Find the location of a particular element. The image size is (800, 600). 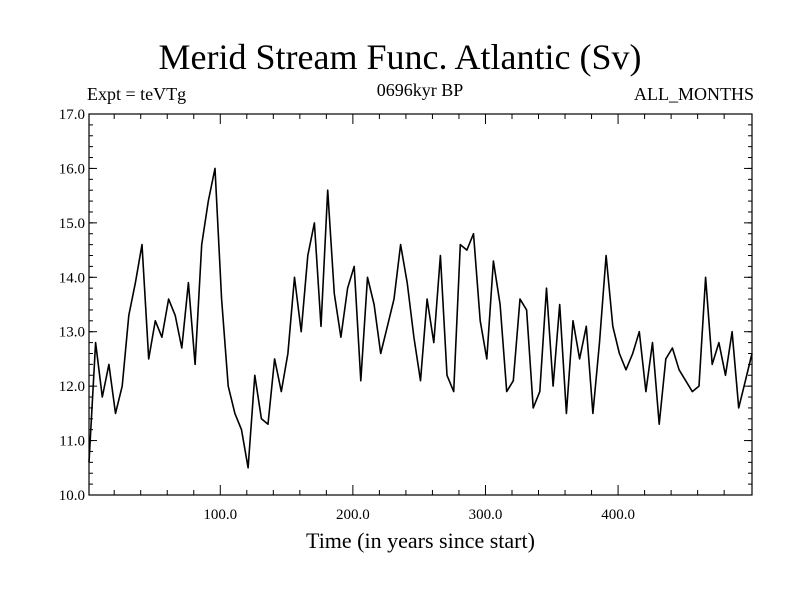

chart-title: Merid Stream Func. Atlantic (Sv) is located at coordinates (400, 57).